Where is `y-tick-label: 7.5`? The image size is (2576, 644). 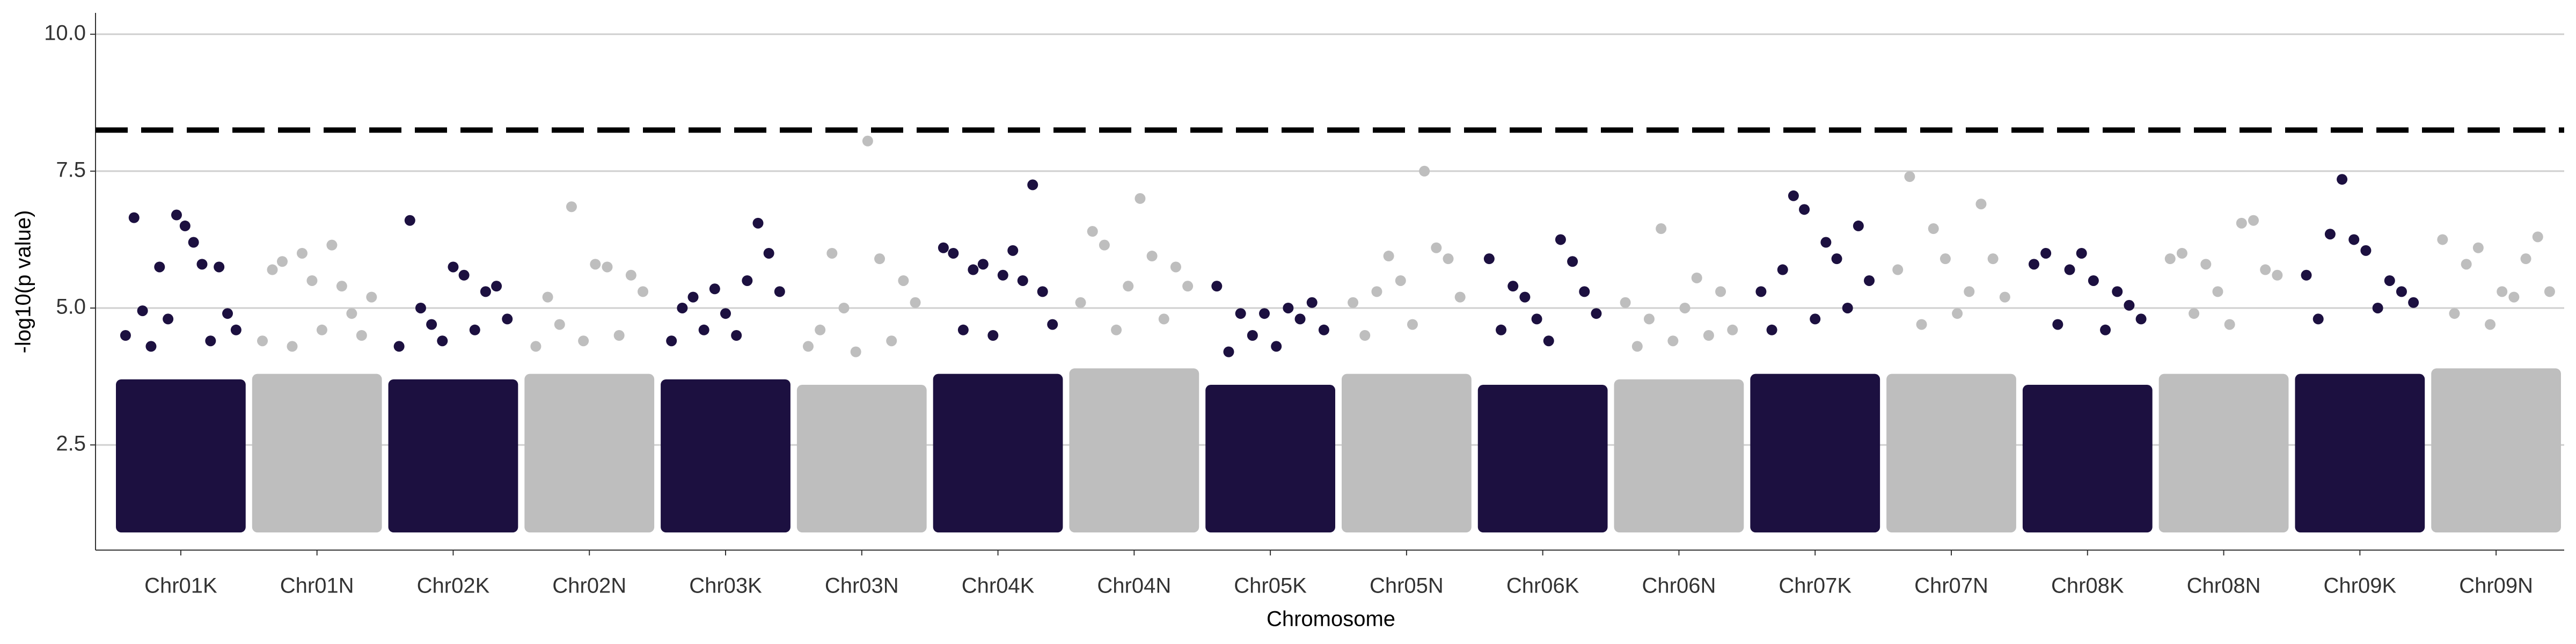 y-tick-label: 7.5 is located at coordinates (71, 169).